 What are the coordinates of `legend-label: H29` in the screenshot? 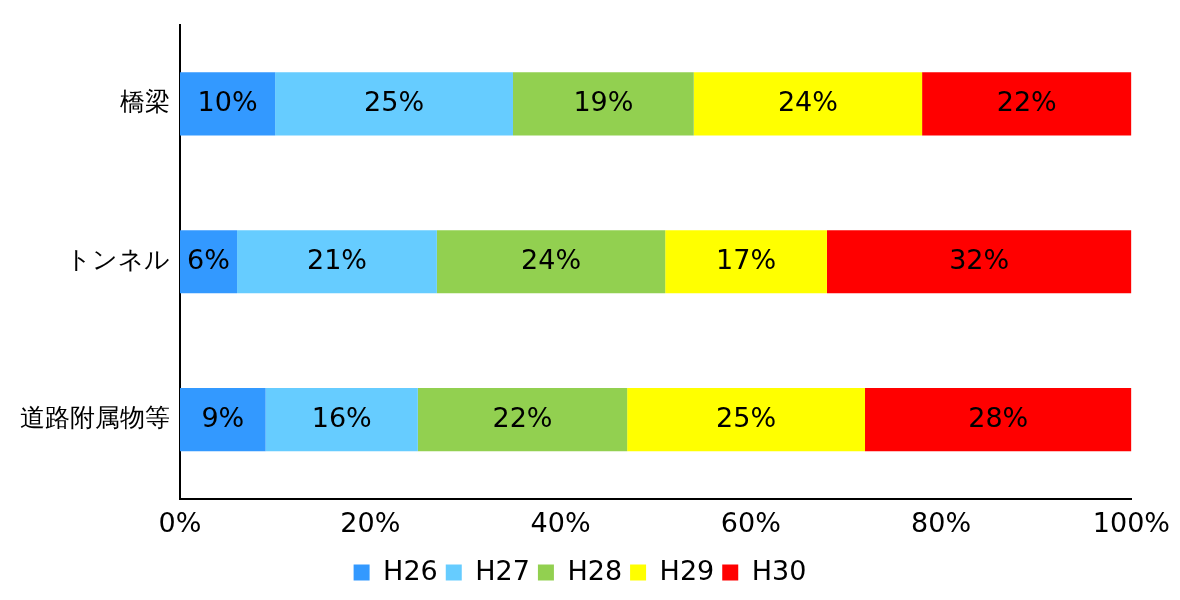 It's located at (687, 570).